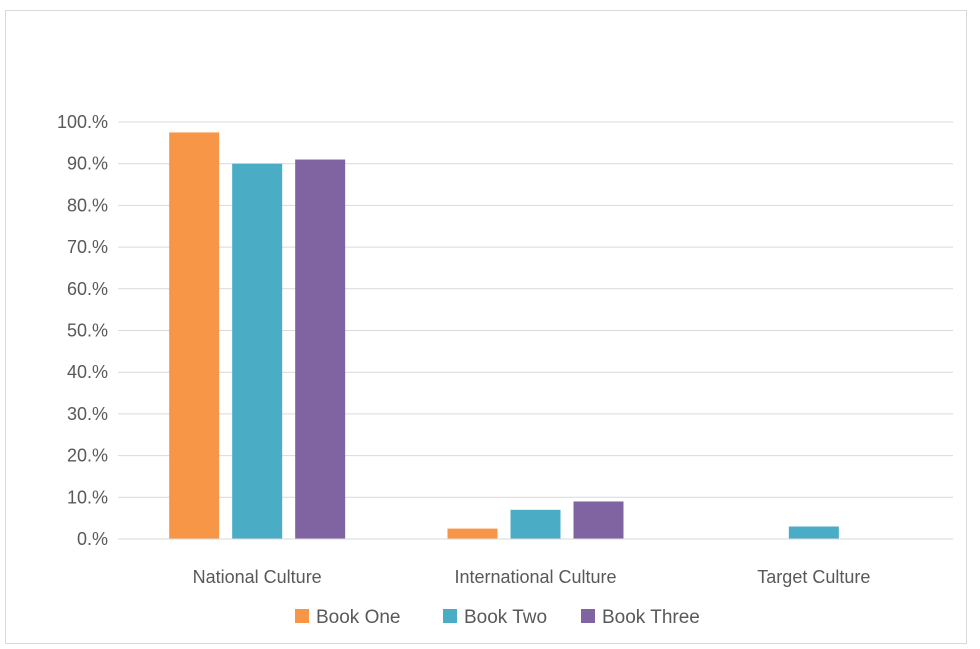  Describe the element at coordinates (257, 577) in the screenshot. I see `x-category-label-national-culture: National Culture` at that location.